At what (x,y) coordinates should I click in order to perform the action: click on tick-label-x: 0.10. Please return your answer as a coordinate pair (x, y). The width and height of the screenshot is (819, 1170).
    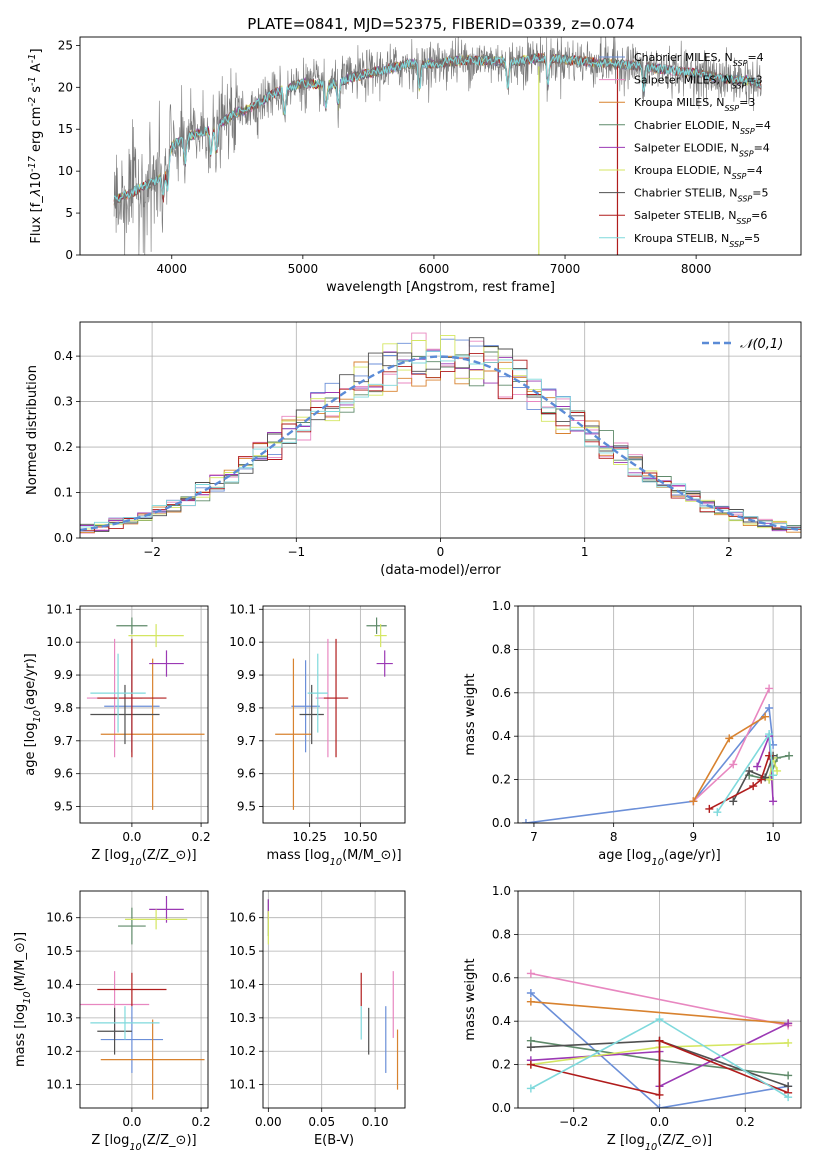
    Looking at the image, I should click on (375, 1122).